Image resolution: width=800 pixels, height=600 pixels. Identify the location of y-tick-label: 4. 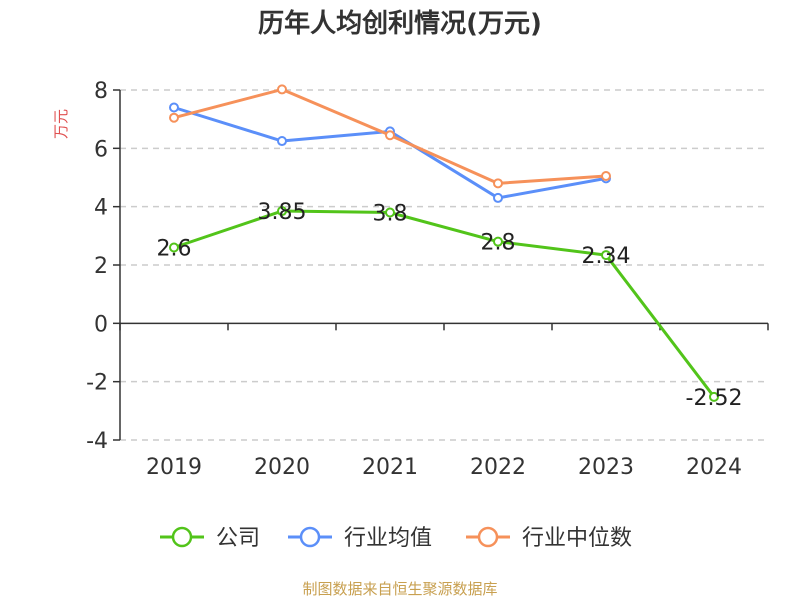
(101, 208).